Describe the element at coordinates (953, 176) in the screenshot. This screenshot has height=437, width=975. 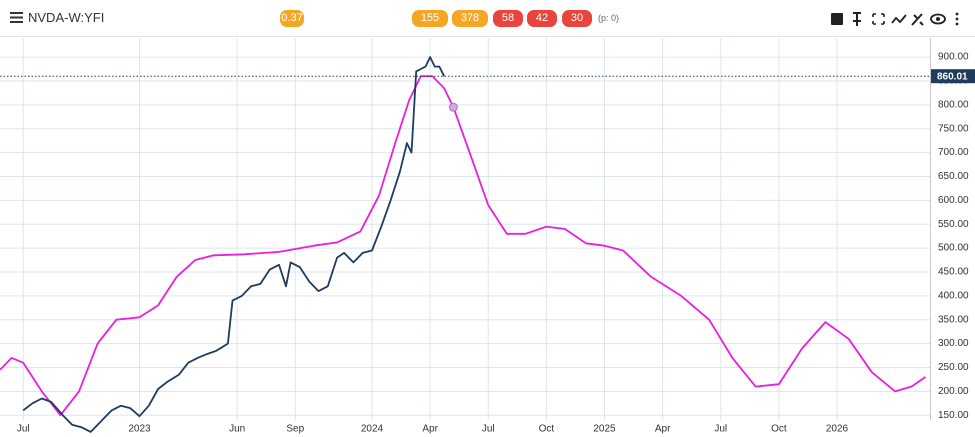
I see `y-tick-label: 650.00` at that location.